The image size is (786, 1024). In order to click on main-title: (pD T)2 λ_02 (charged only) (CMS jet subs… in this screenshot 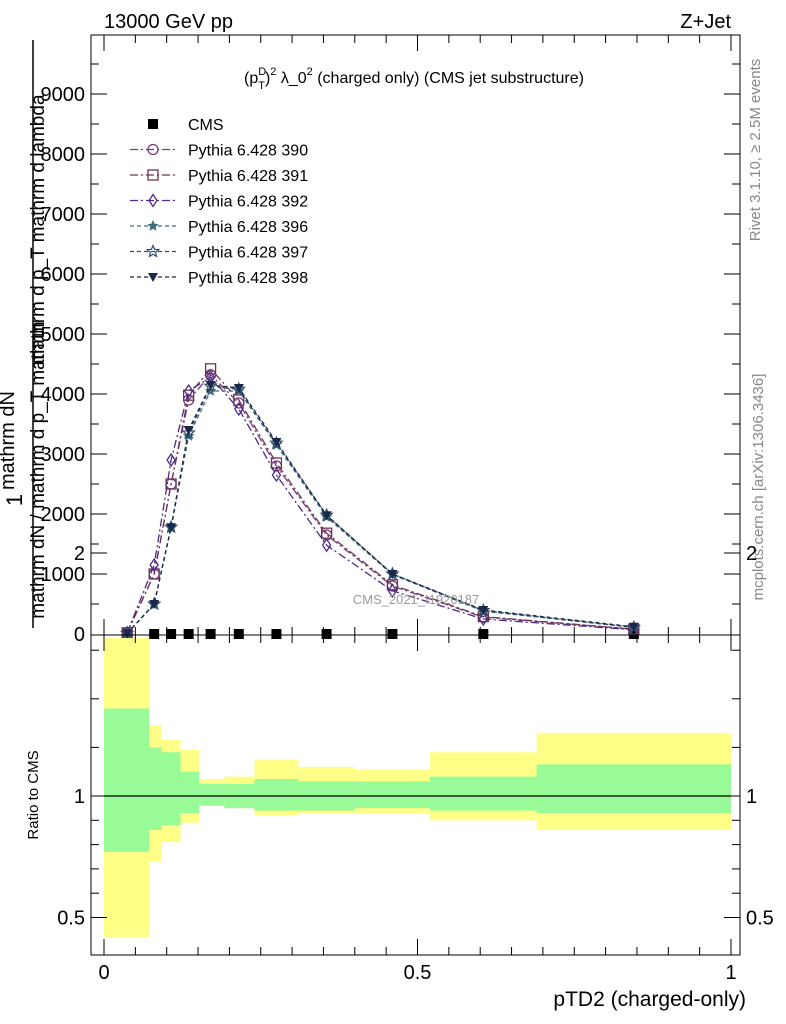, I will do `click(414, 79)`.